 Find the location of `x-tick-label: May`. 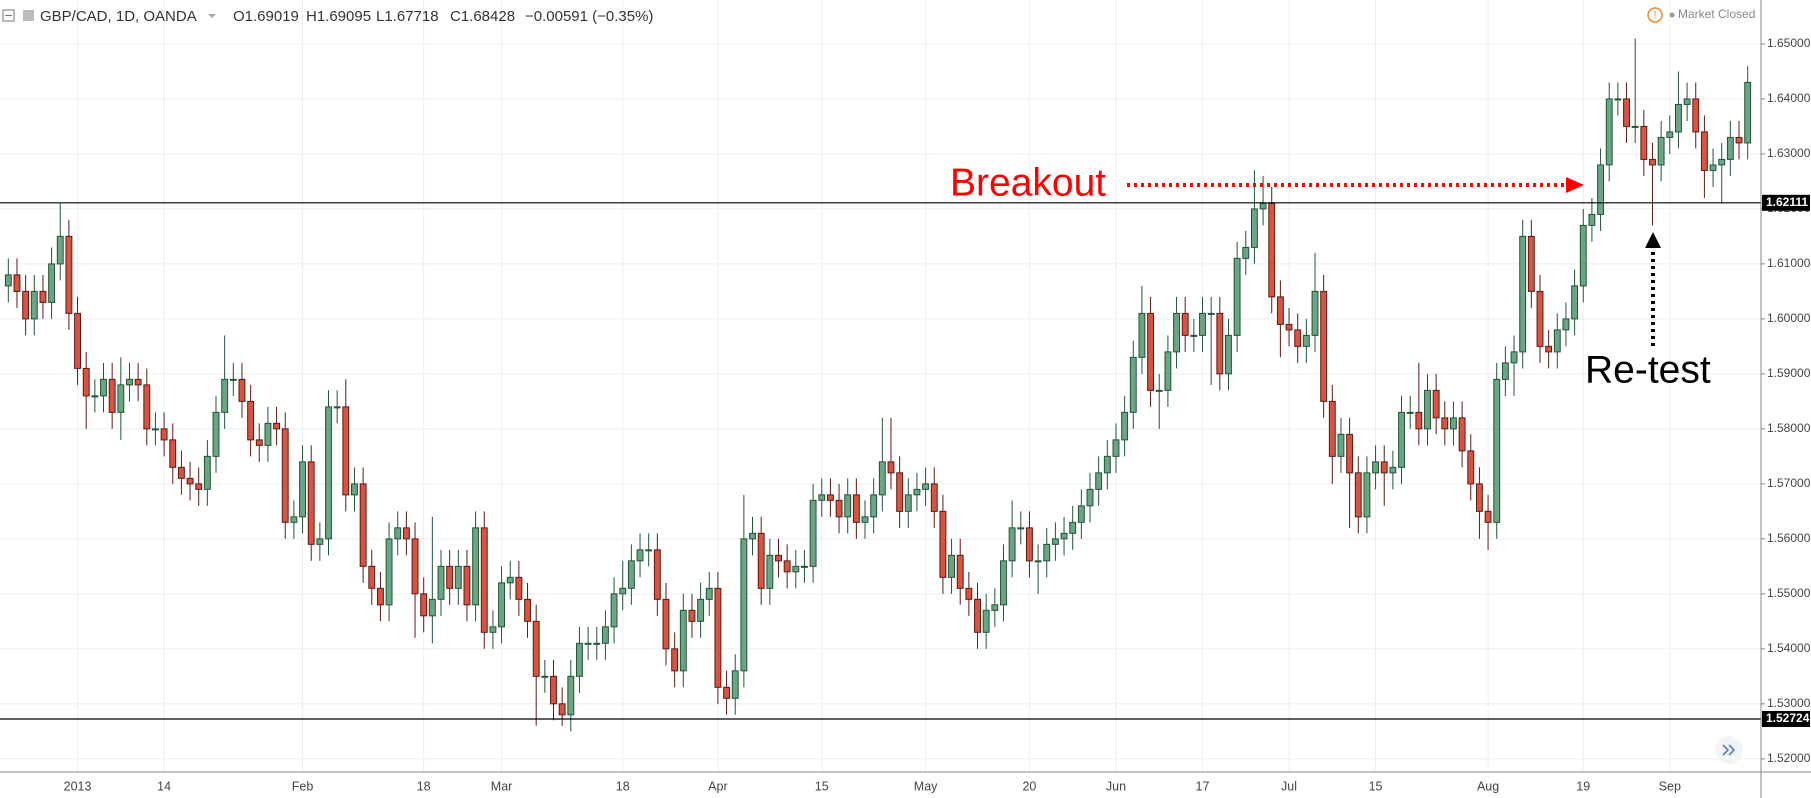

x-tick-label: May is located at coordinates (926, 786).